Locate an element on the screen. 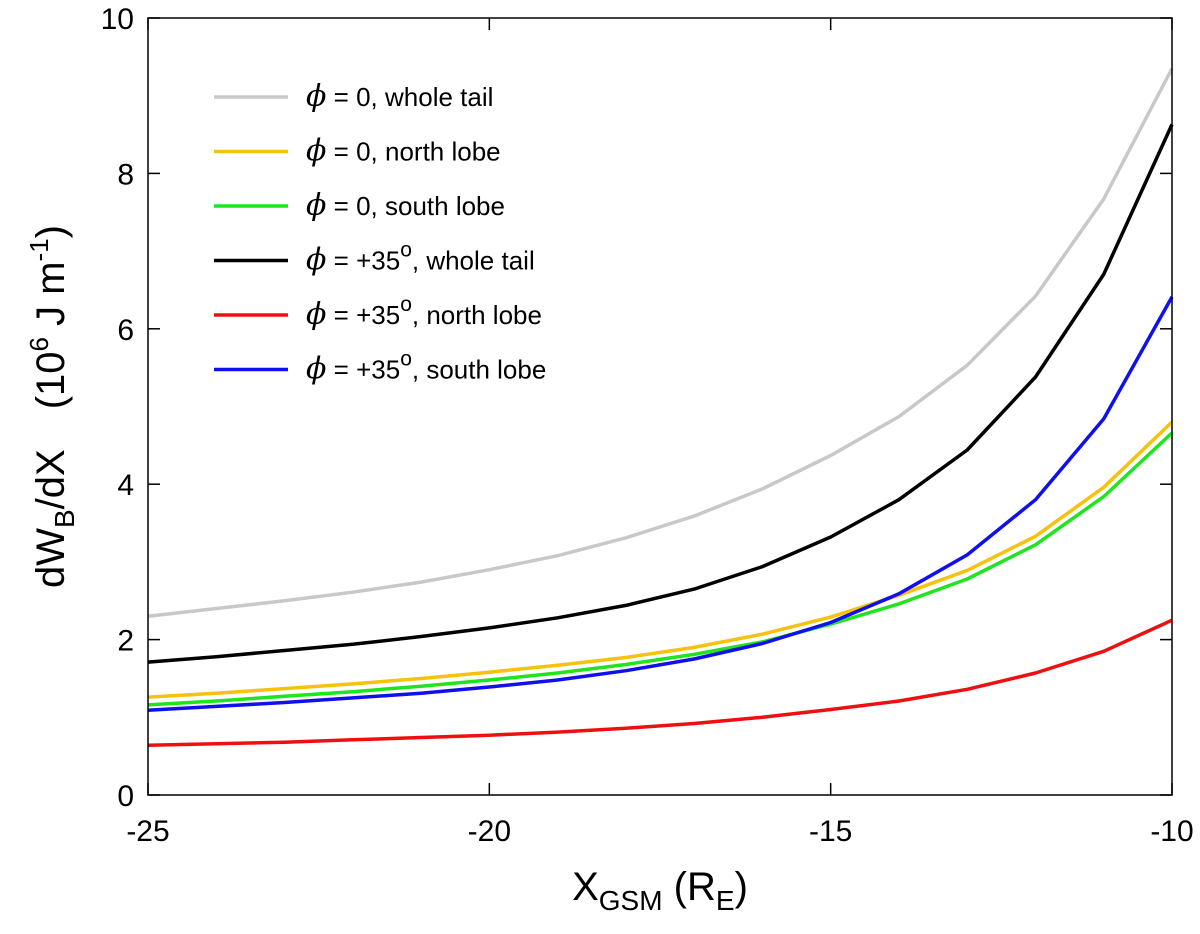 The width and height of the screenshot is (1200, 934). x-axis-label-unit-close: ) is located at coordinates (741, 887).